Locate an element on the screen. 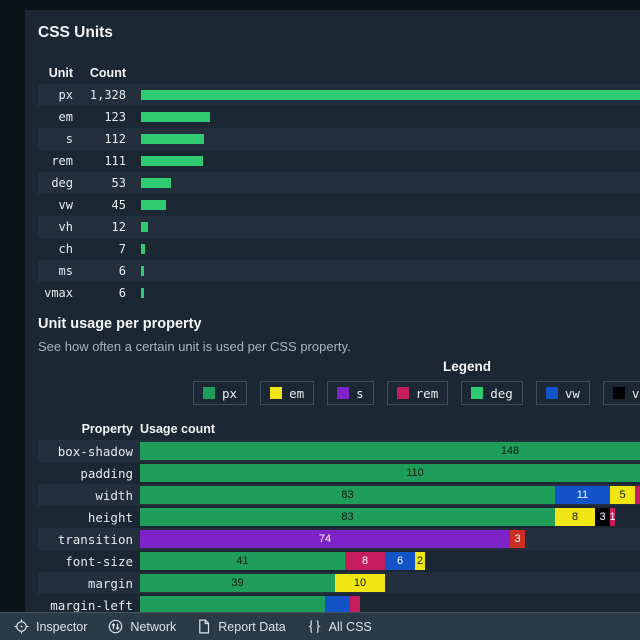 The height and width of the screenshot is (640, 640). tab-all-css: All CSS is located at coordinates (339, 626).